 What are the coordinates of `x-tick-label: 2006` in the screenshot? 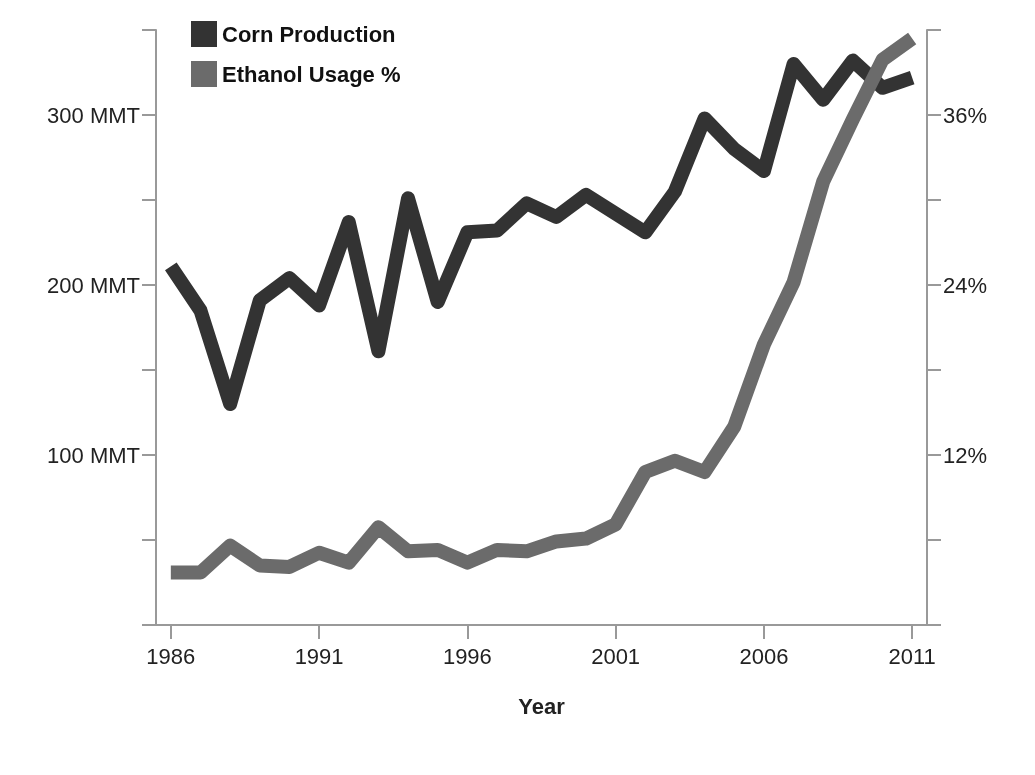 It's located at (764, 656).